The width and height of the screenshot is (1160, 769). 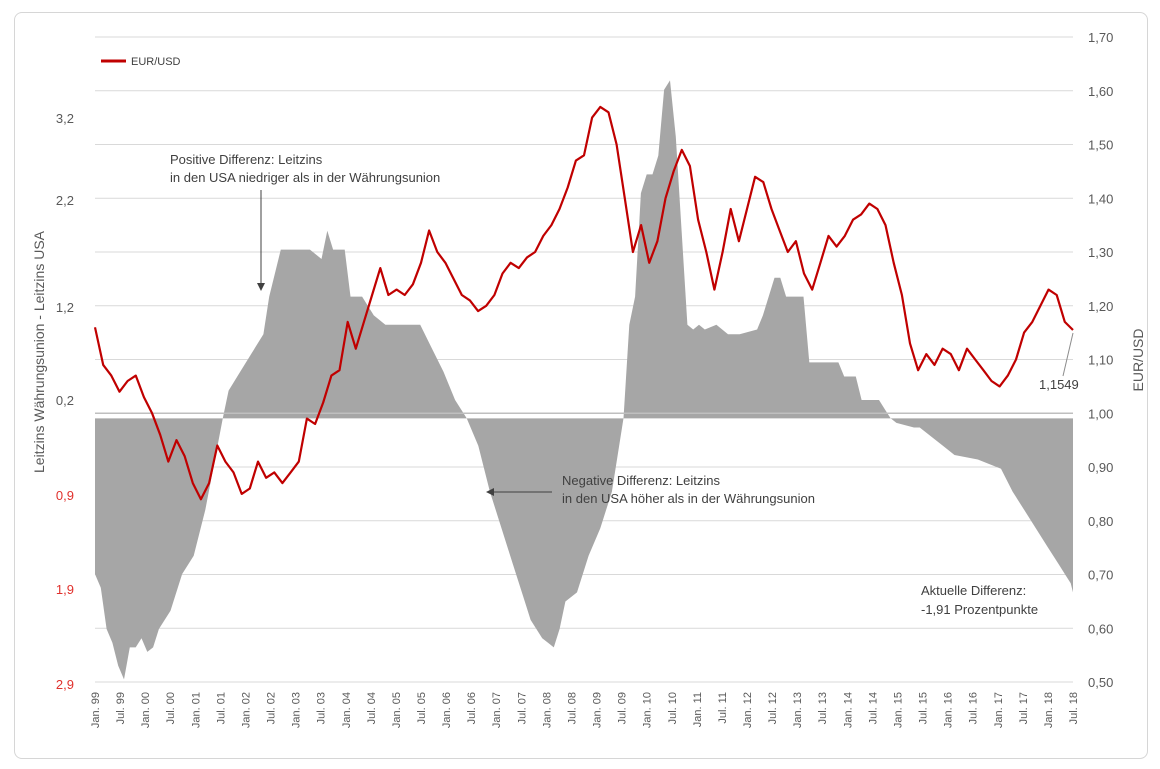 I want to click on annotation-positive-arrowhead, so click(x=261, y=287).